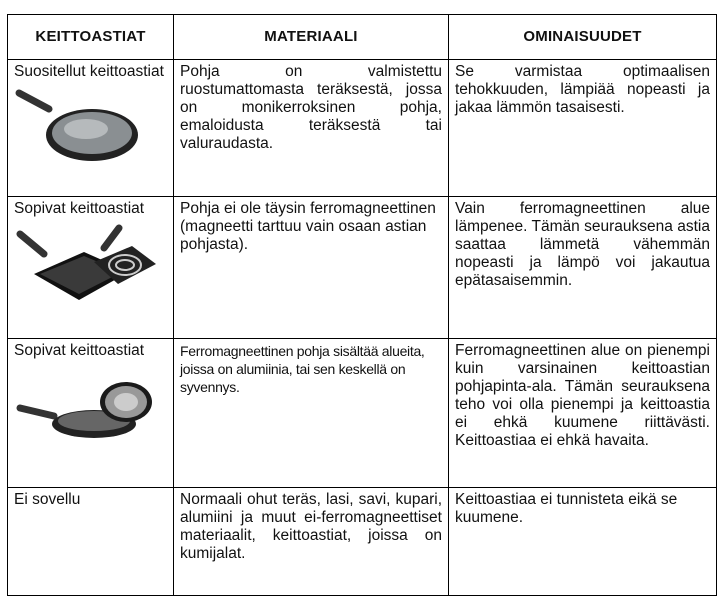 The height and width of the screenshot is (612, 720). Describe the element at coordinates (311, 37) in the screenshot. I see `header-cell: MATERIAALI` at that location.